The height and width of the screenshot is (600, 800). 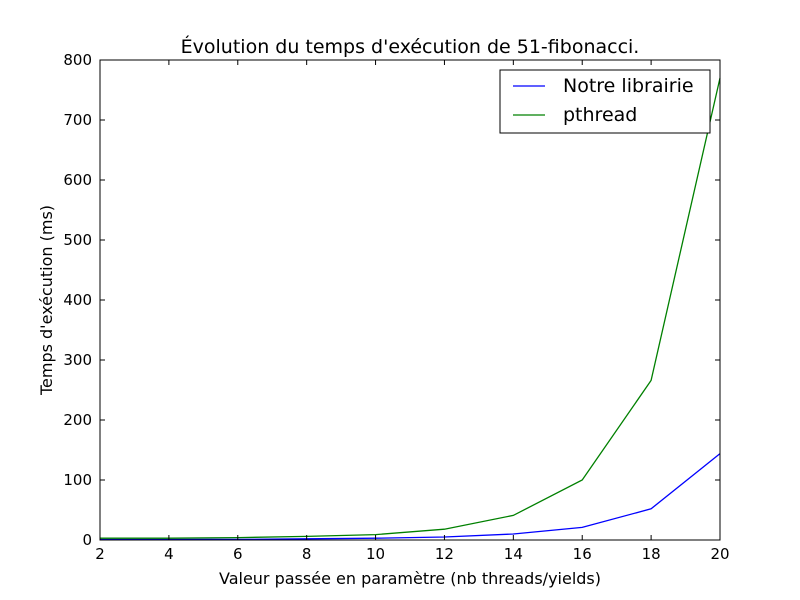 What do you see at coordinates (77, 60) in the screenshot?
I see `y-tick-label: 800` at bounding box center [77, 60].